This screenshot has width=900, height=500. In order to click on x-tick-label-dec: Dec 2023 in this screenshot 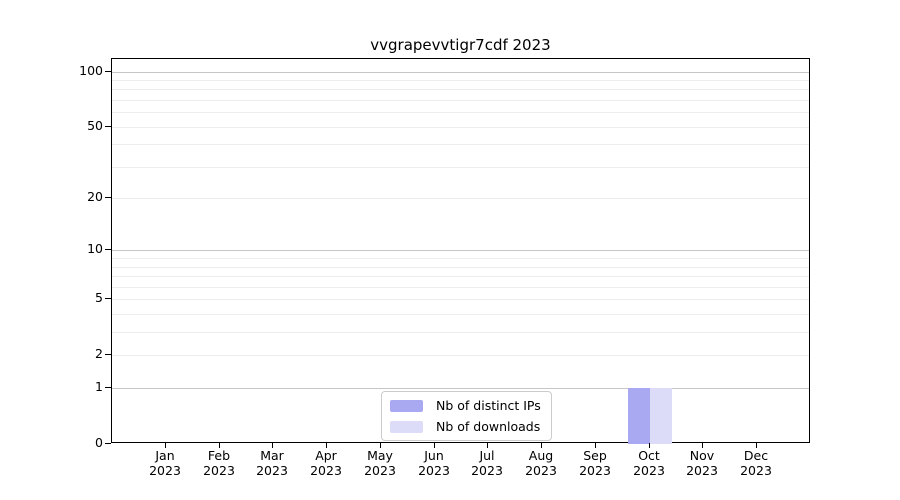, I will do `click(756, 463)`.